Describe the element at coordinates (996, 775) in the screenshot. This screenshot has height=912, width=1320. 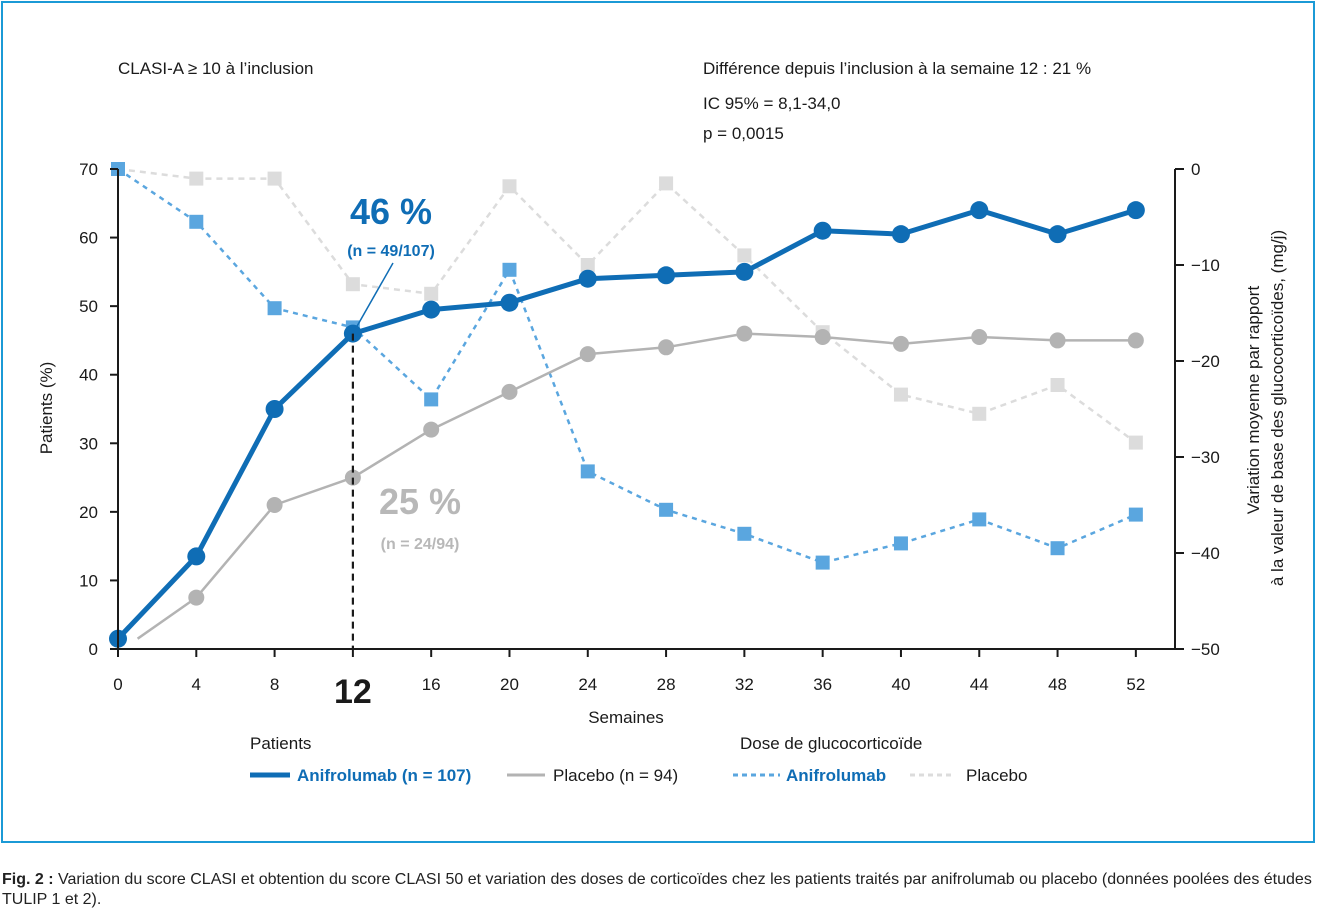
I see `legend-label-dose-placebo: Placebo` at that location.